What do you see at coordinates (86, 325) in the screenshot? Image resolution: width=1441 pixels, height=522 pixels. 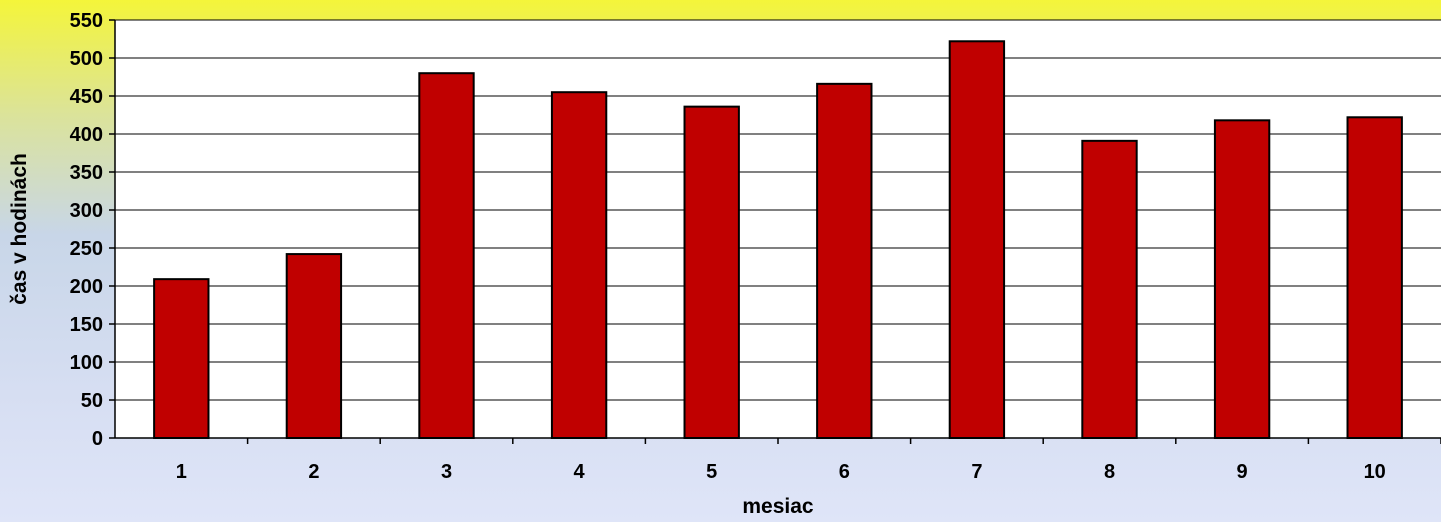 I see `y-tick-label: 150` at bounding box center [86, 325].